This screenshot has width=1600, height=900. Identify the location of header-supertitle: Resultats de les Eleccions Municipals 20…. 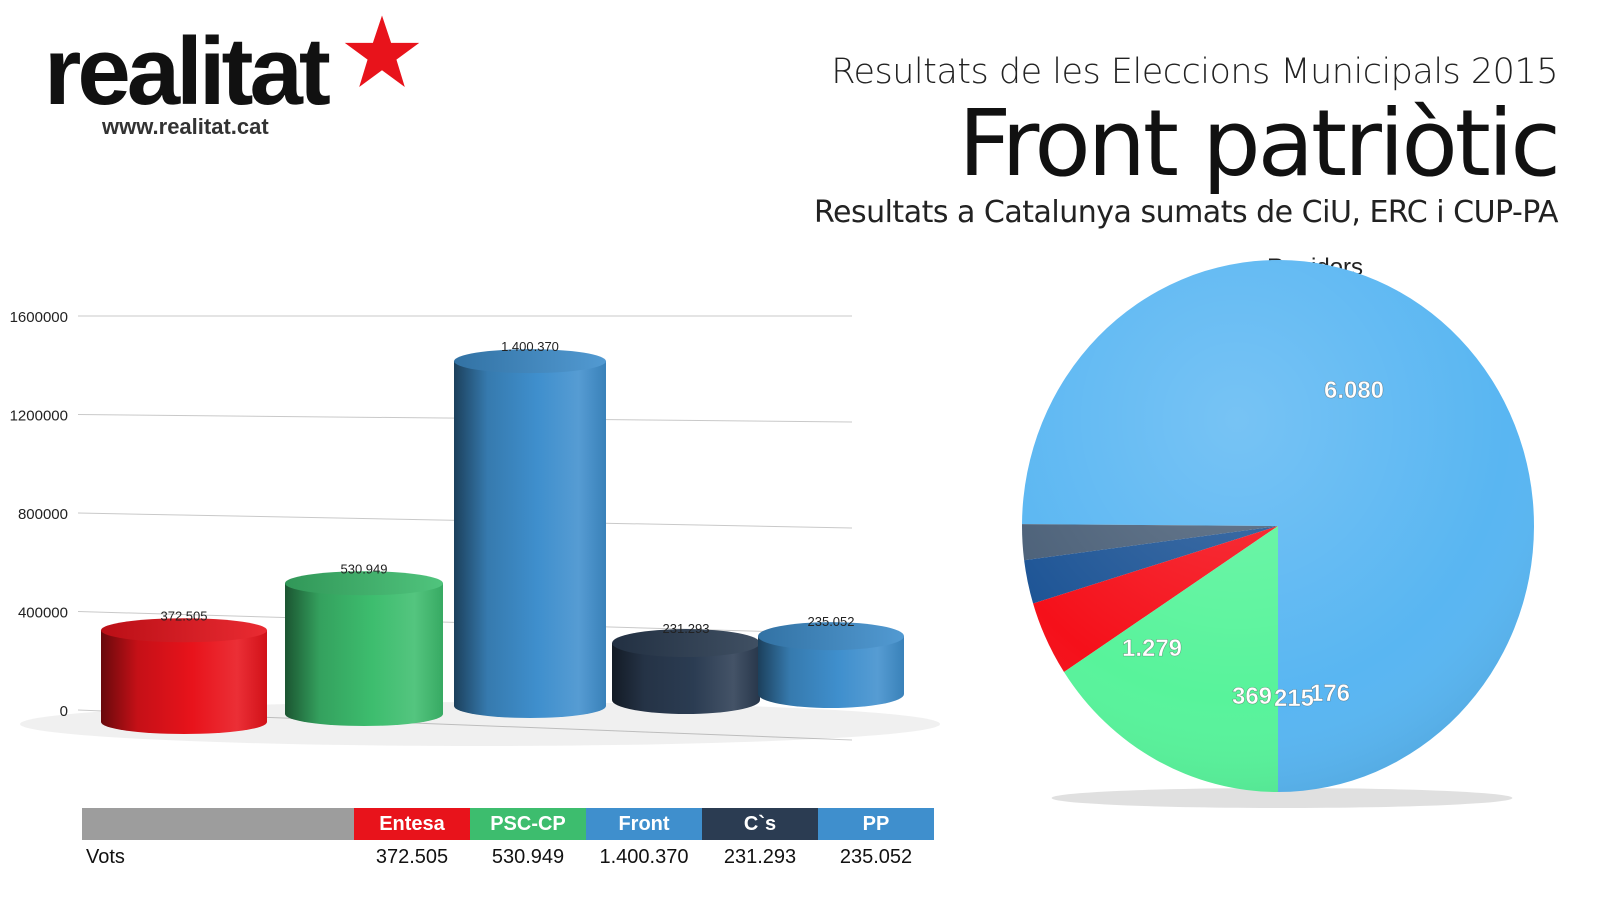
(1194, 72).